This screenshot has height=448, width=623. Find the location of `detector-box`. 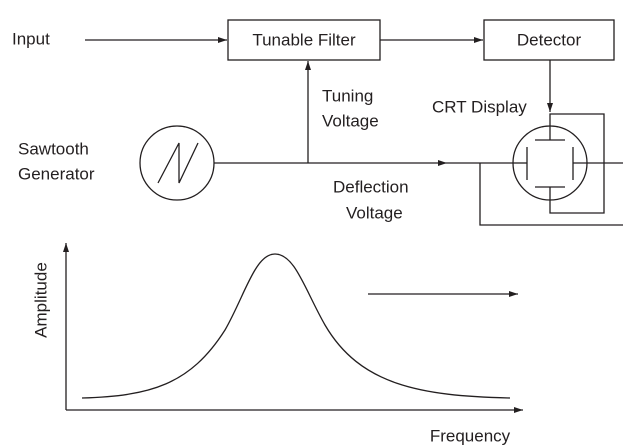

detector-box is located at coordinates (549, 40).